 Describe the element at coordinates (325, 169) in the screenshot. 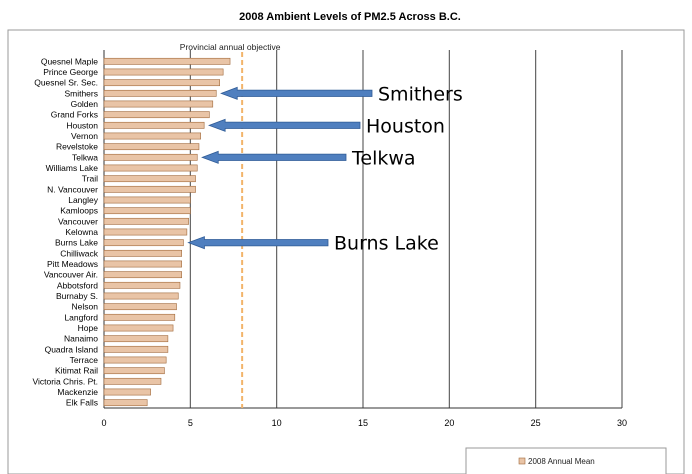

I see `callouts: Smithers Houston Telkwa Burns Lake` at that location.